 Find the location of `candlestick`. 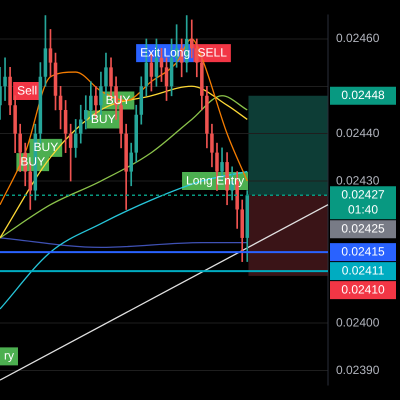

candlestick is located at coordinates (5, 79).